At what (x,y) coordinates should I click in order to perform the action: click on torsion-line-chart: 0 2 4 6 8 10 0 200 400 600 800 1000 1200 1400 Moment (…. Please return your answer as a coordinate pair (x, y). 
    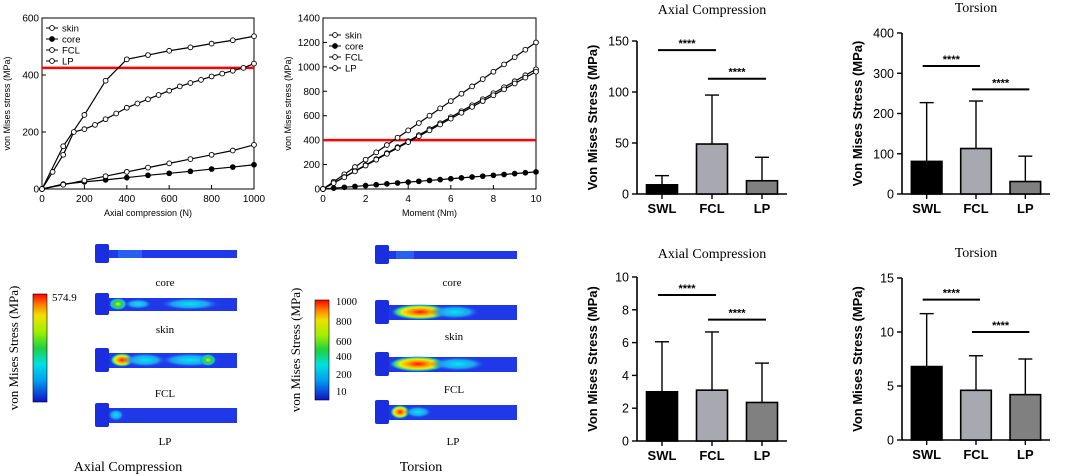
    Looking at the image, I should click on (412, 116).